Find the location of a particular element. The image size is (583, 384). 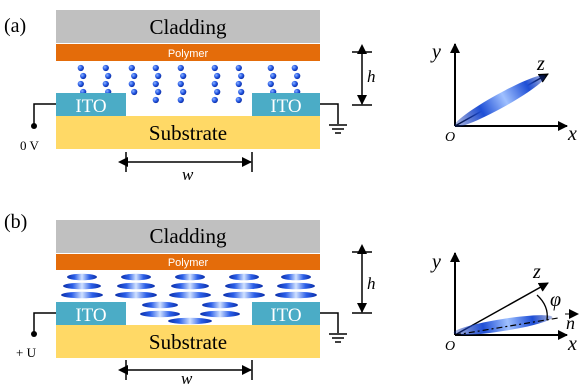

panel-b-substrate-label: Substrate is located at coordinates (188, 342).